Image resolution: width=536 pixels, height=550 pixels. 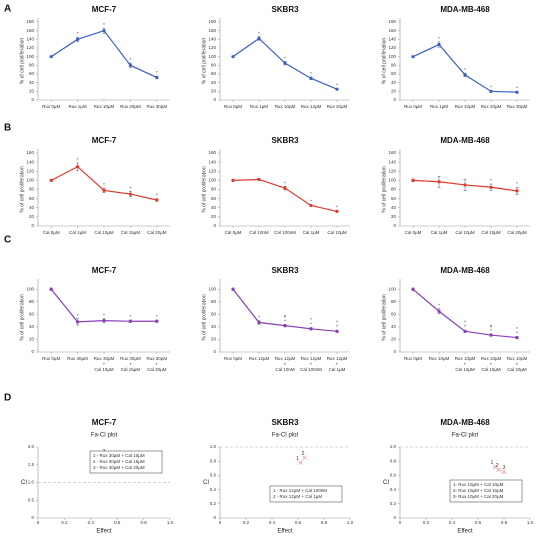 What do you see at coordinates (157, 232) in the screenshot?
I see `x-tick-label: Cal 20µM` at bounding box center [157, 232].